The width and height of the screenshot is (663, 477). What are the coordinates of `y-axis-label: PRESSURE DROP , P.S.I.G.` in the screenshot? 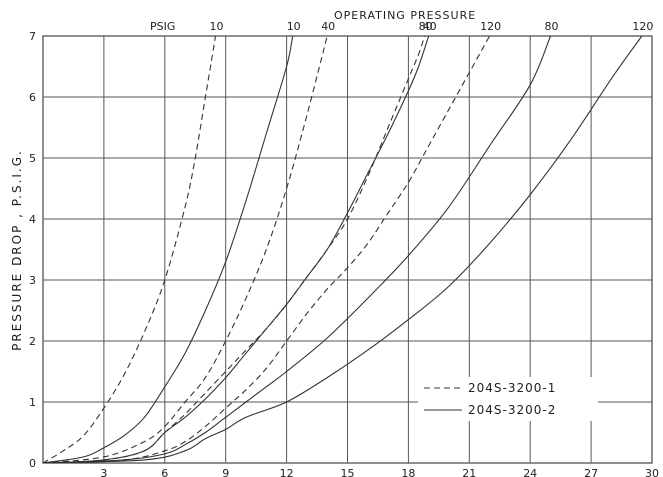 It's located at (17, 250).